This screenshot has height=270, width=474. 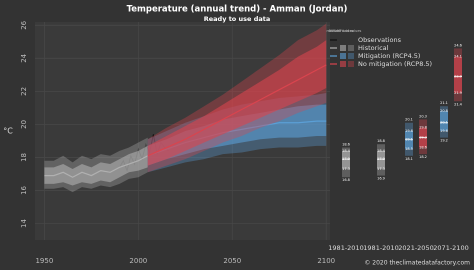 I want to click on legend-label: Mitigation (RCP4.5), so click(x=389, y=56).